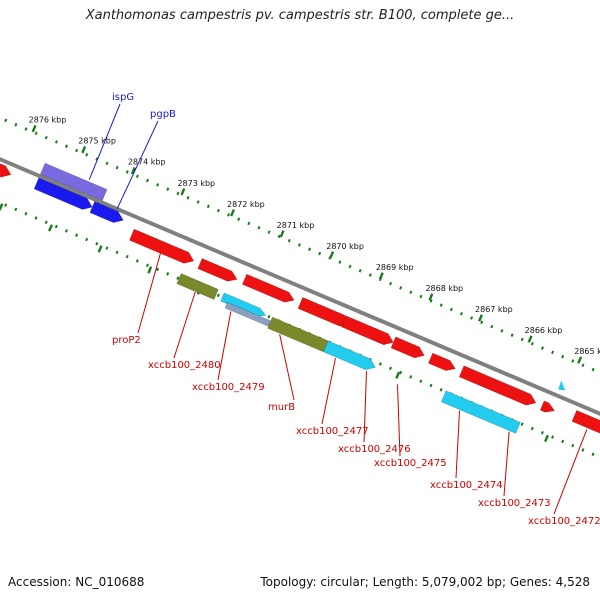  Describe the element at coordinates (147, 162) in the screenshot. I see `kbp-tick-label: 2874 kbp` at that location.